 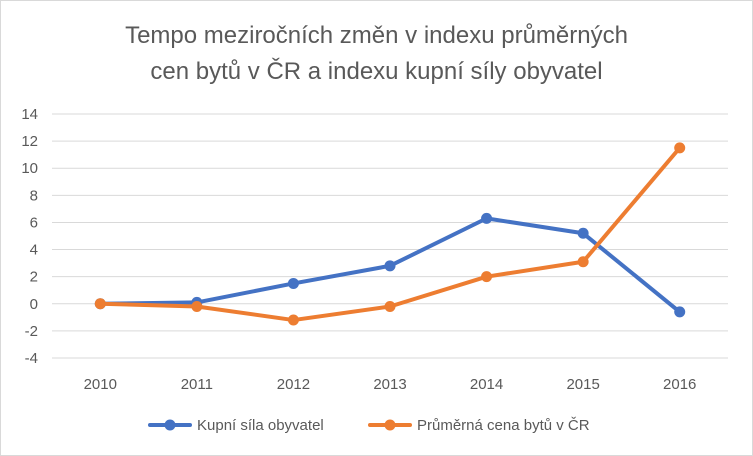 I want to click on y-tick-label: 2, so click(x=34, y=277).